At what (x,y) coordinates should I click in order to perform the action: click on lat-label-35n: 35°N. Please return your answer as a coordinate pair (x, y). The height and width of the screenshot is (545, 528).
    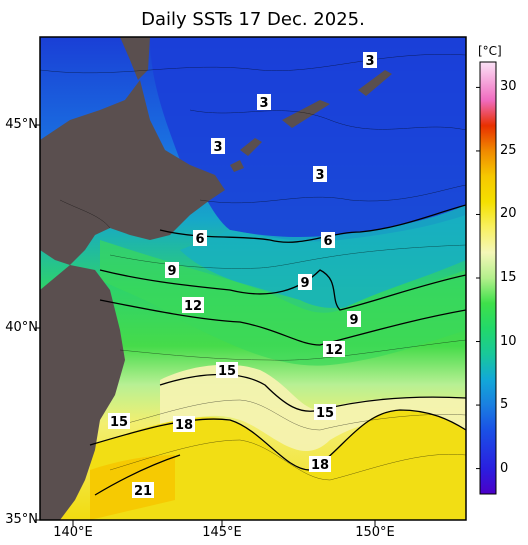
    Looking at the image, I should click on (21, 519).